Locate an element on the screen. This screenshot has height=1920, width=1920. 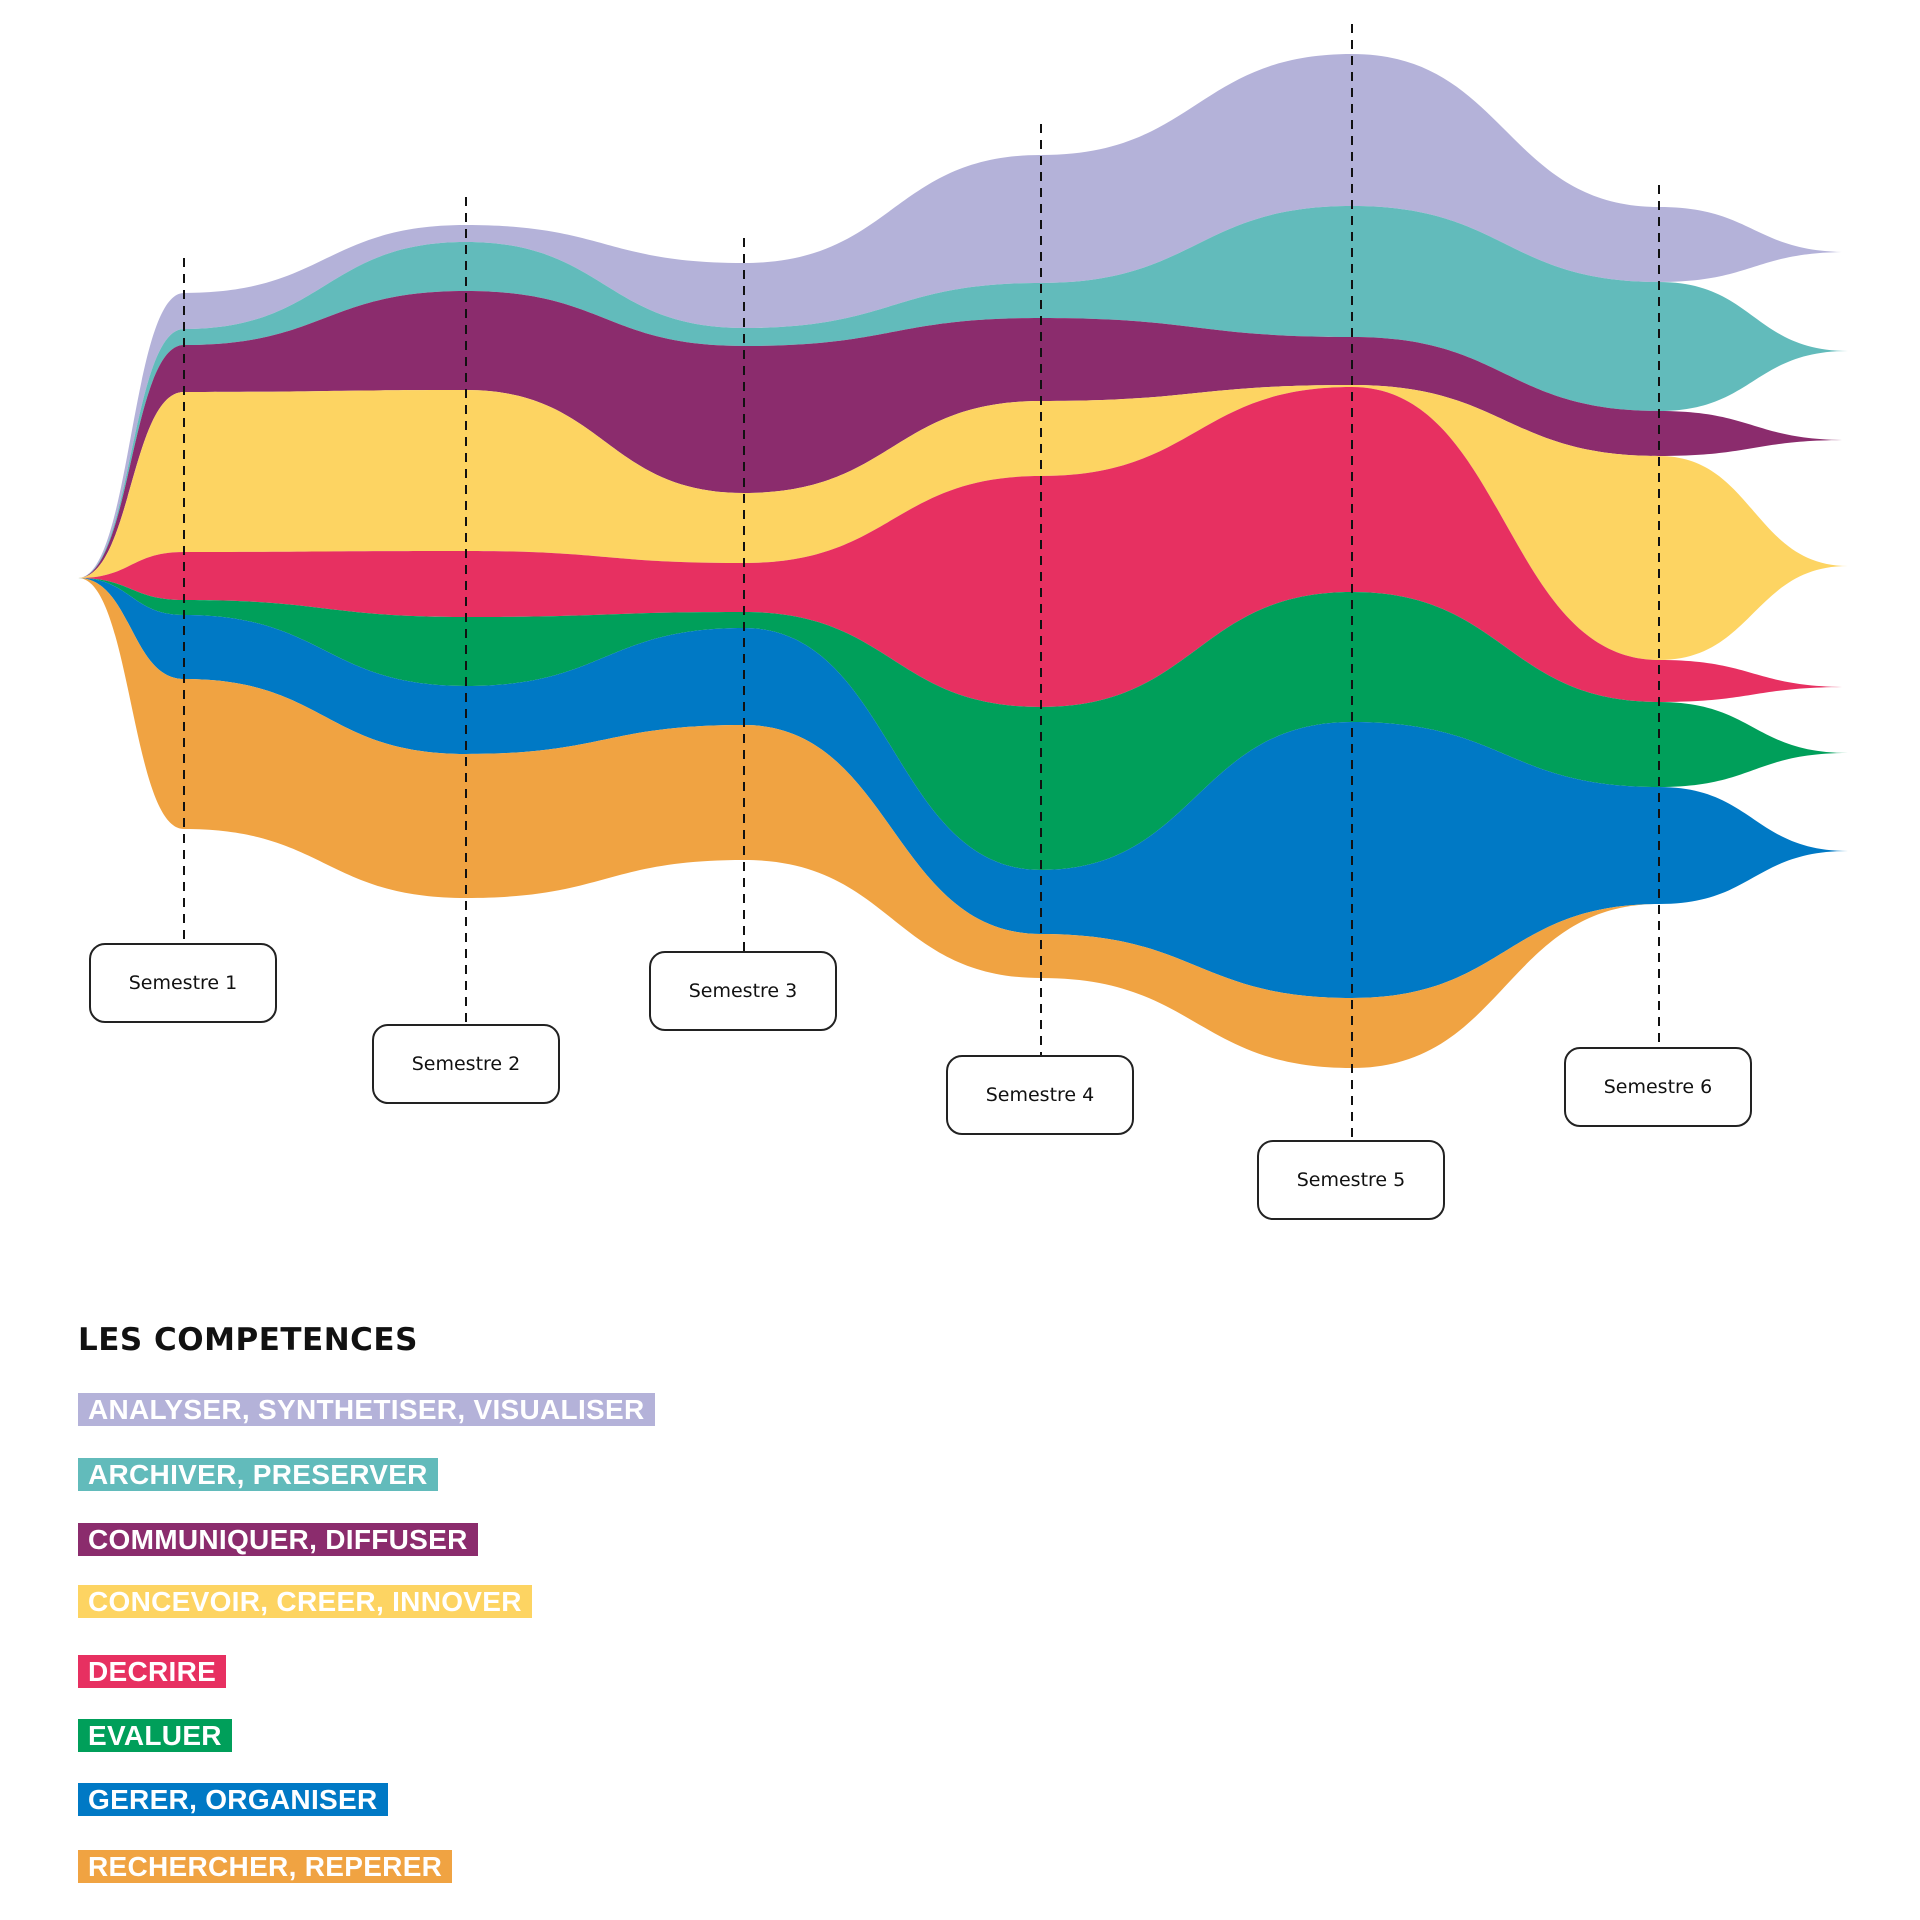
semester-label-2: Semestre 2 is located at coordinates (466, 1064).